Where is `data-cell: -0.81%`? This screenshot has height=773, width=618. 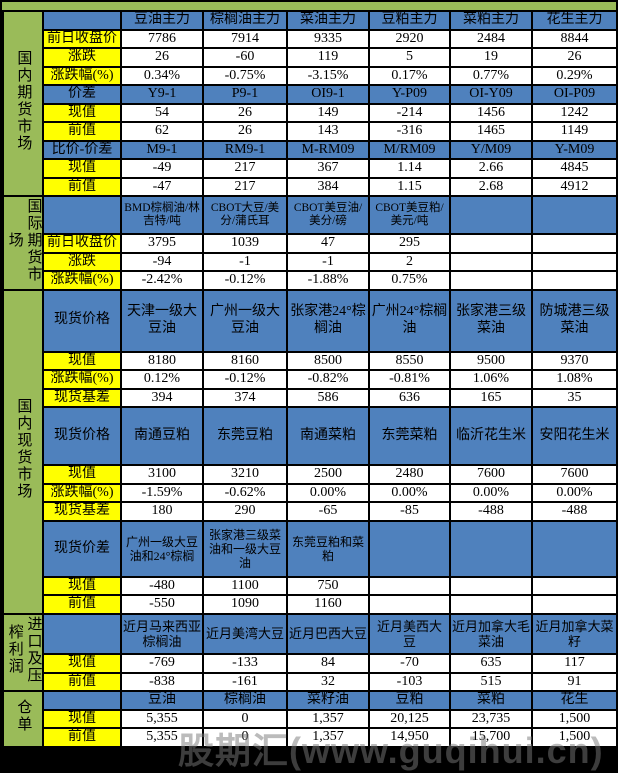
data-cell: -0.81% is located at coordinates (409, 379).